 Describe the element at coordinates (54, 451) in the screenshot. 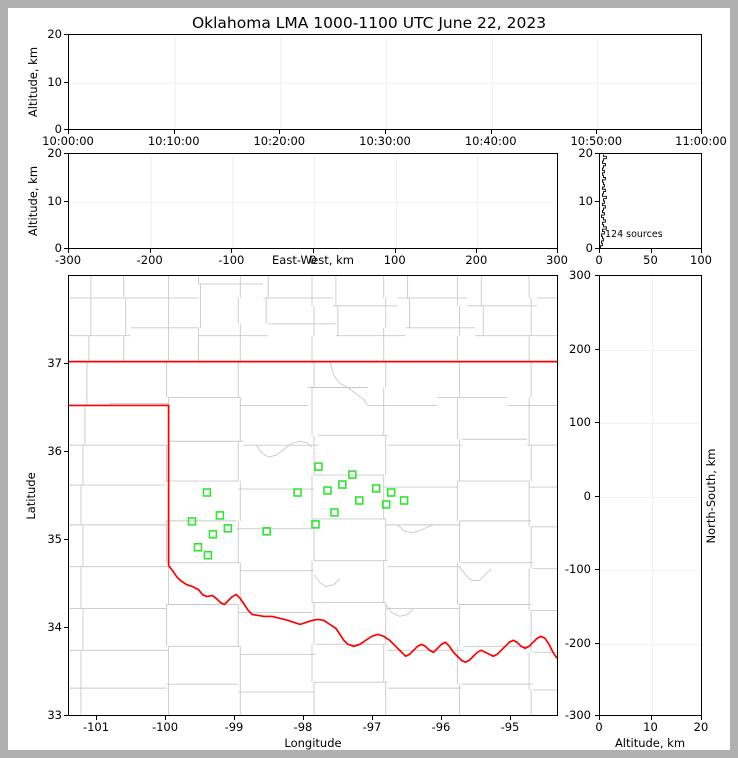

I see `tick-label: 36` at that location.